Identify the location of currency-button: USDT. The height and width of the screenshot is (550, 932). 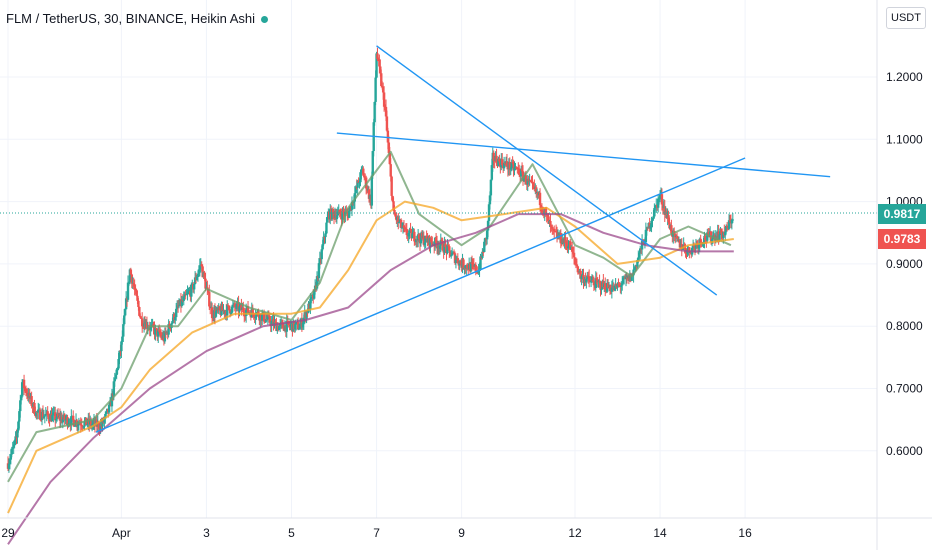
(906, 18).